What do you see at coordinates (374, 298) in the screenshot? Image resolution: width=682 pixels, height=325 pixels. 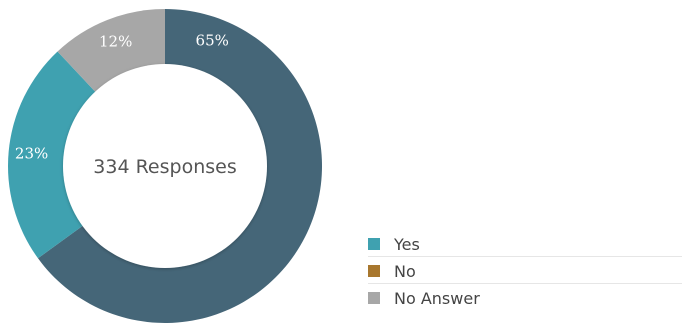 I see `legend-swatch-no-answer` at bounding box center [374, 298].